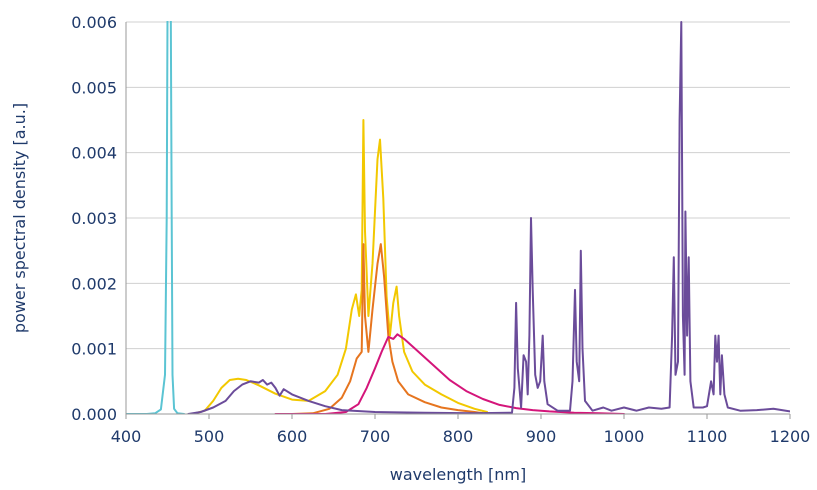 Image resolution: width=817 pixels, height=490 pixels. Describe the element at coordinates (458, 436) in the screenshot. I see `x-tick-label: 800` at that location.